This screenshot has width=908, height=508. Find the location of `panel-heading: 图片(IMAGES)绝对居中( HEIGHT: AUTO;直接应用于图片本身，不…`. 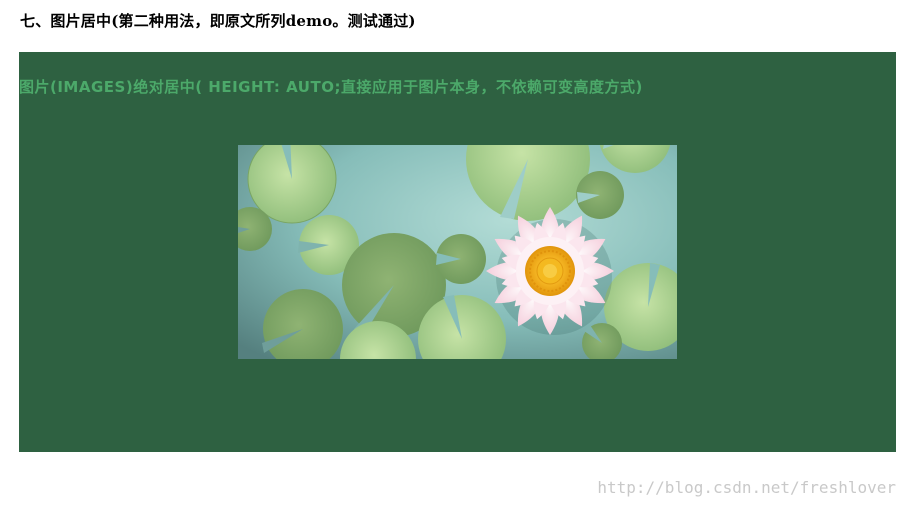

panel-heading: 图片(IMAGES)绝对居中( HEIGHT: AUTO;直接应用于图片本身，不… is located at coordinates (331, 87).